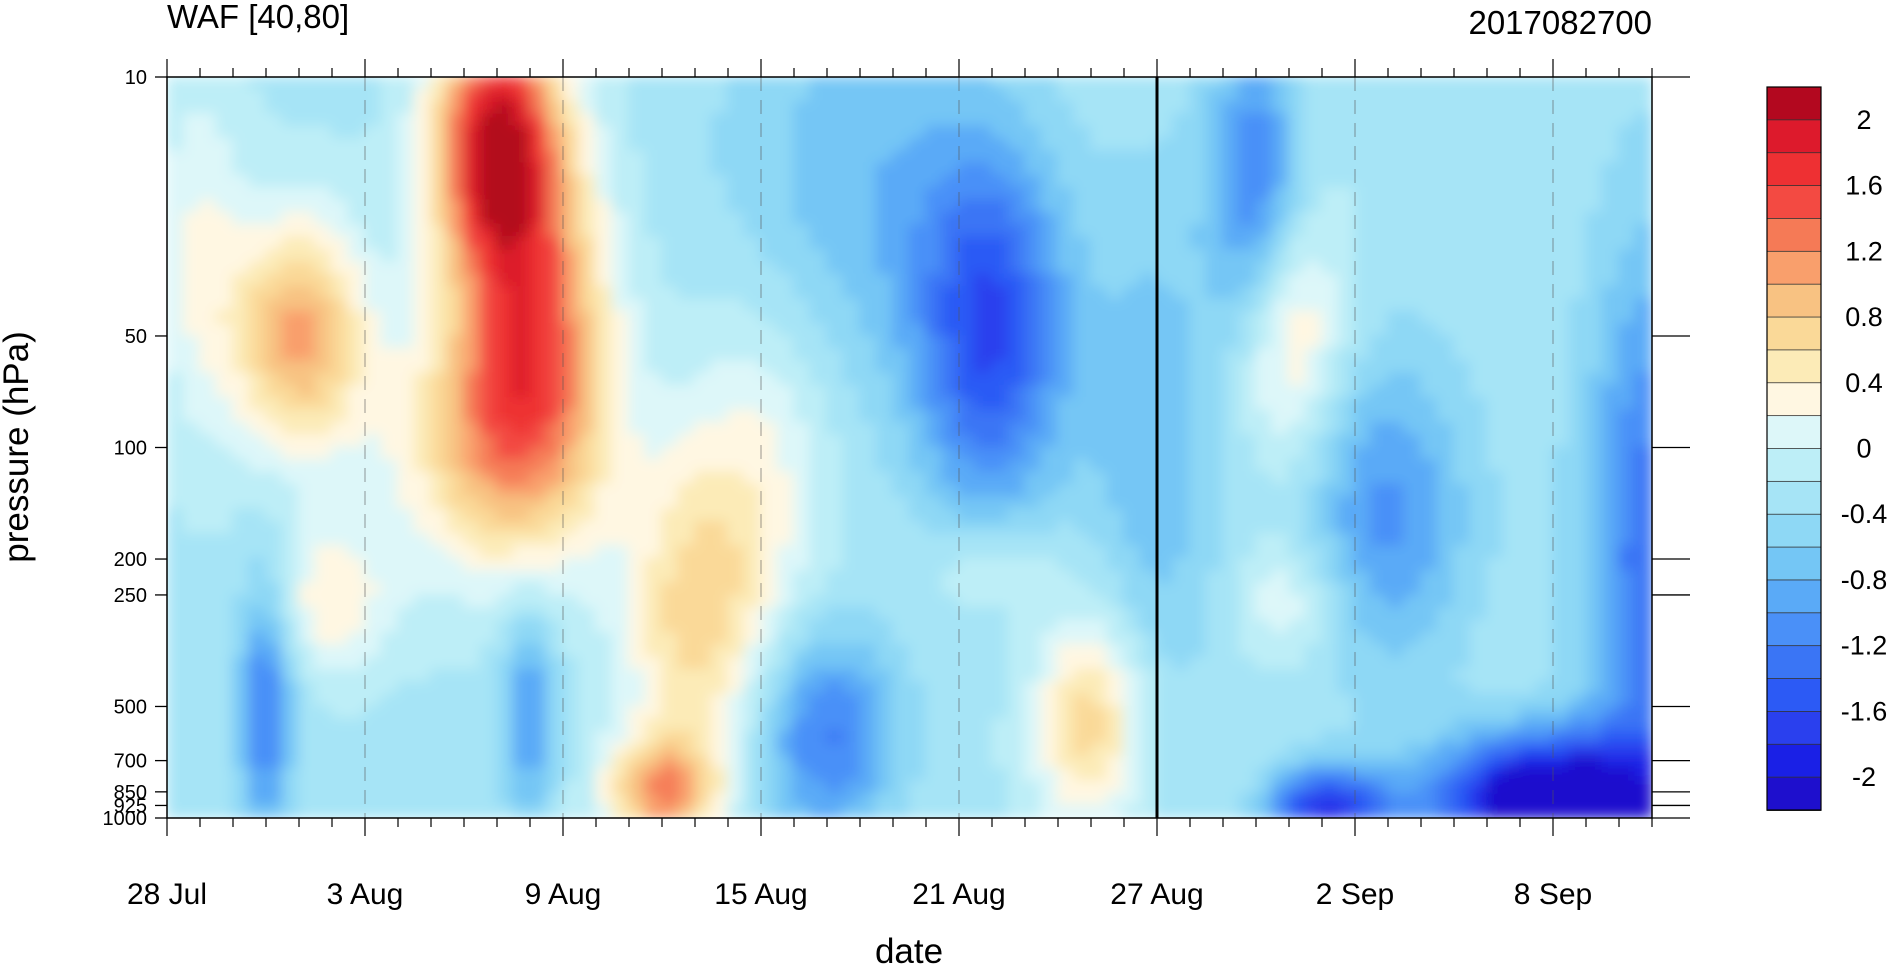 This screenshot has height=969, width=1889. Describe the element at coordinates (909, 950) in the screenshot. I see `x-axis-label: date` at that location.